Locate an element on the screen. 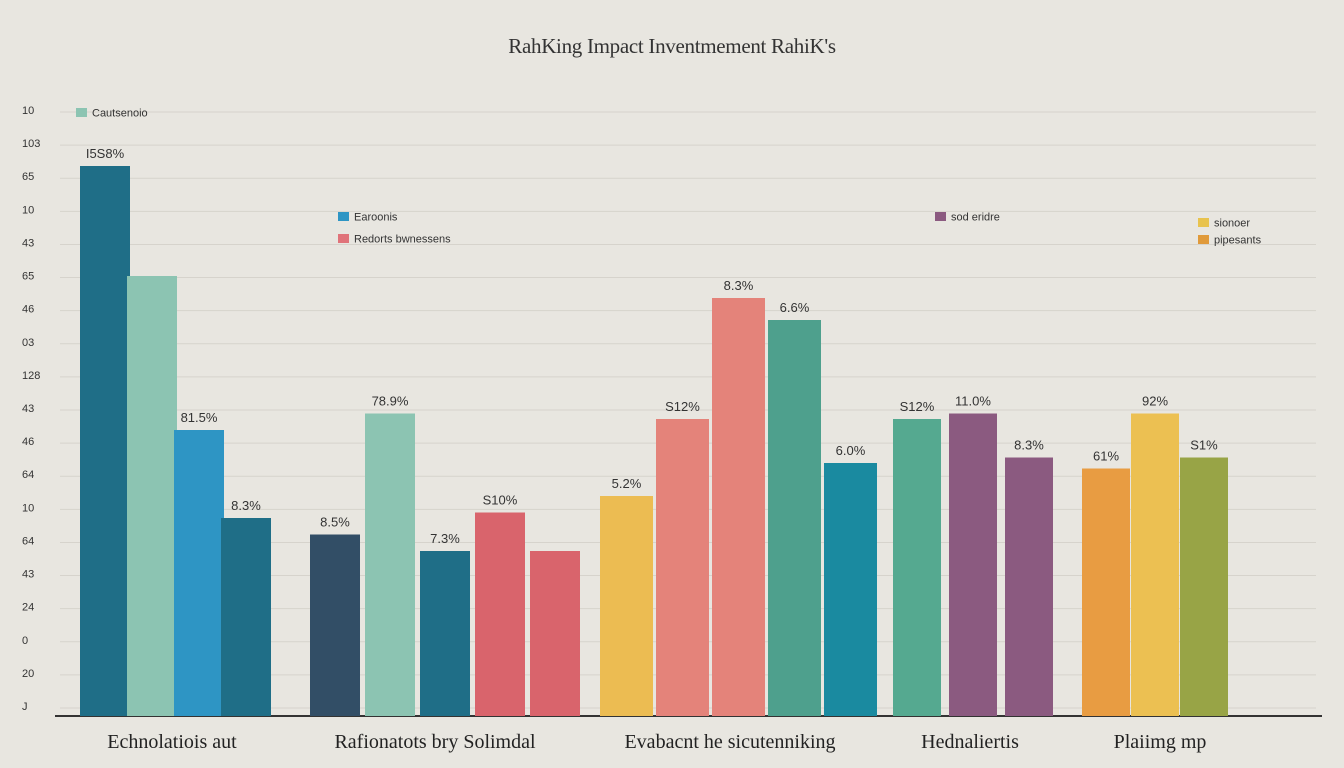 The width and height of the screenshot is (1344, 768). bar-data-label: S10% is located at coordinates (500, 500).